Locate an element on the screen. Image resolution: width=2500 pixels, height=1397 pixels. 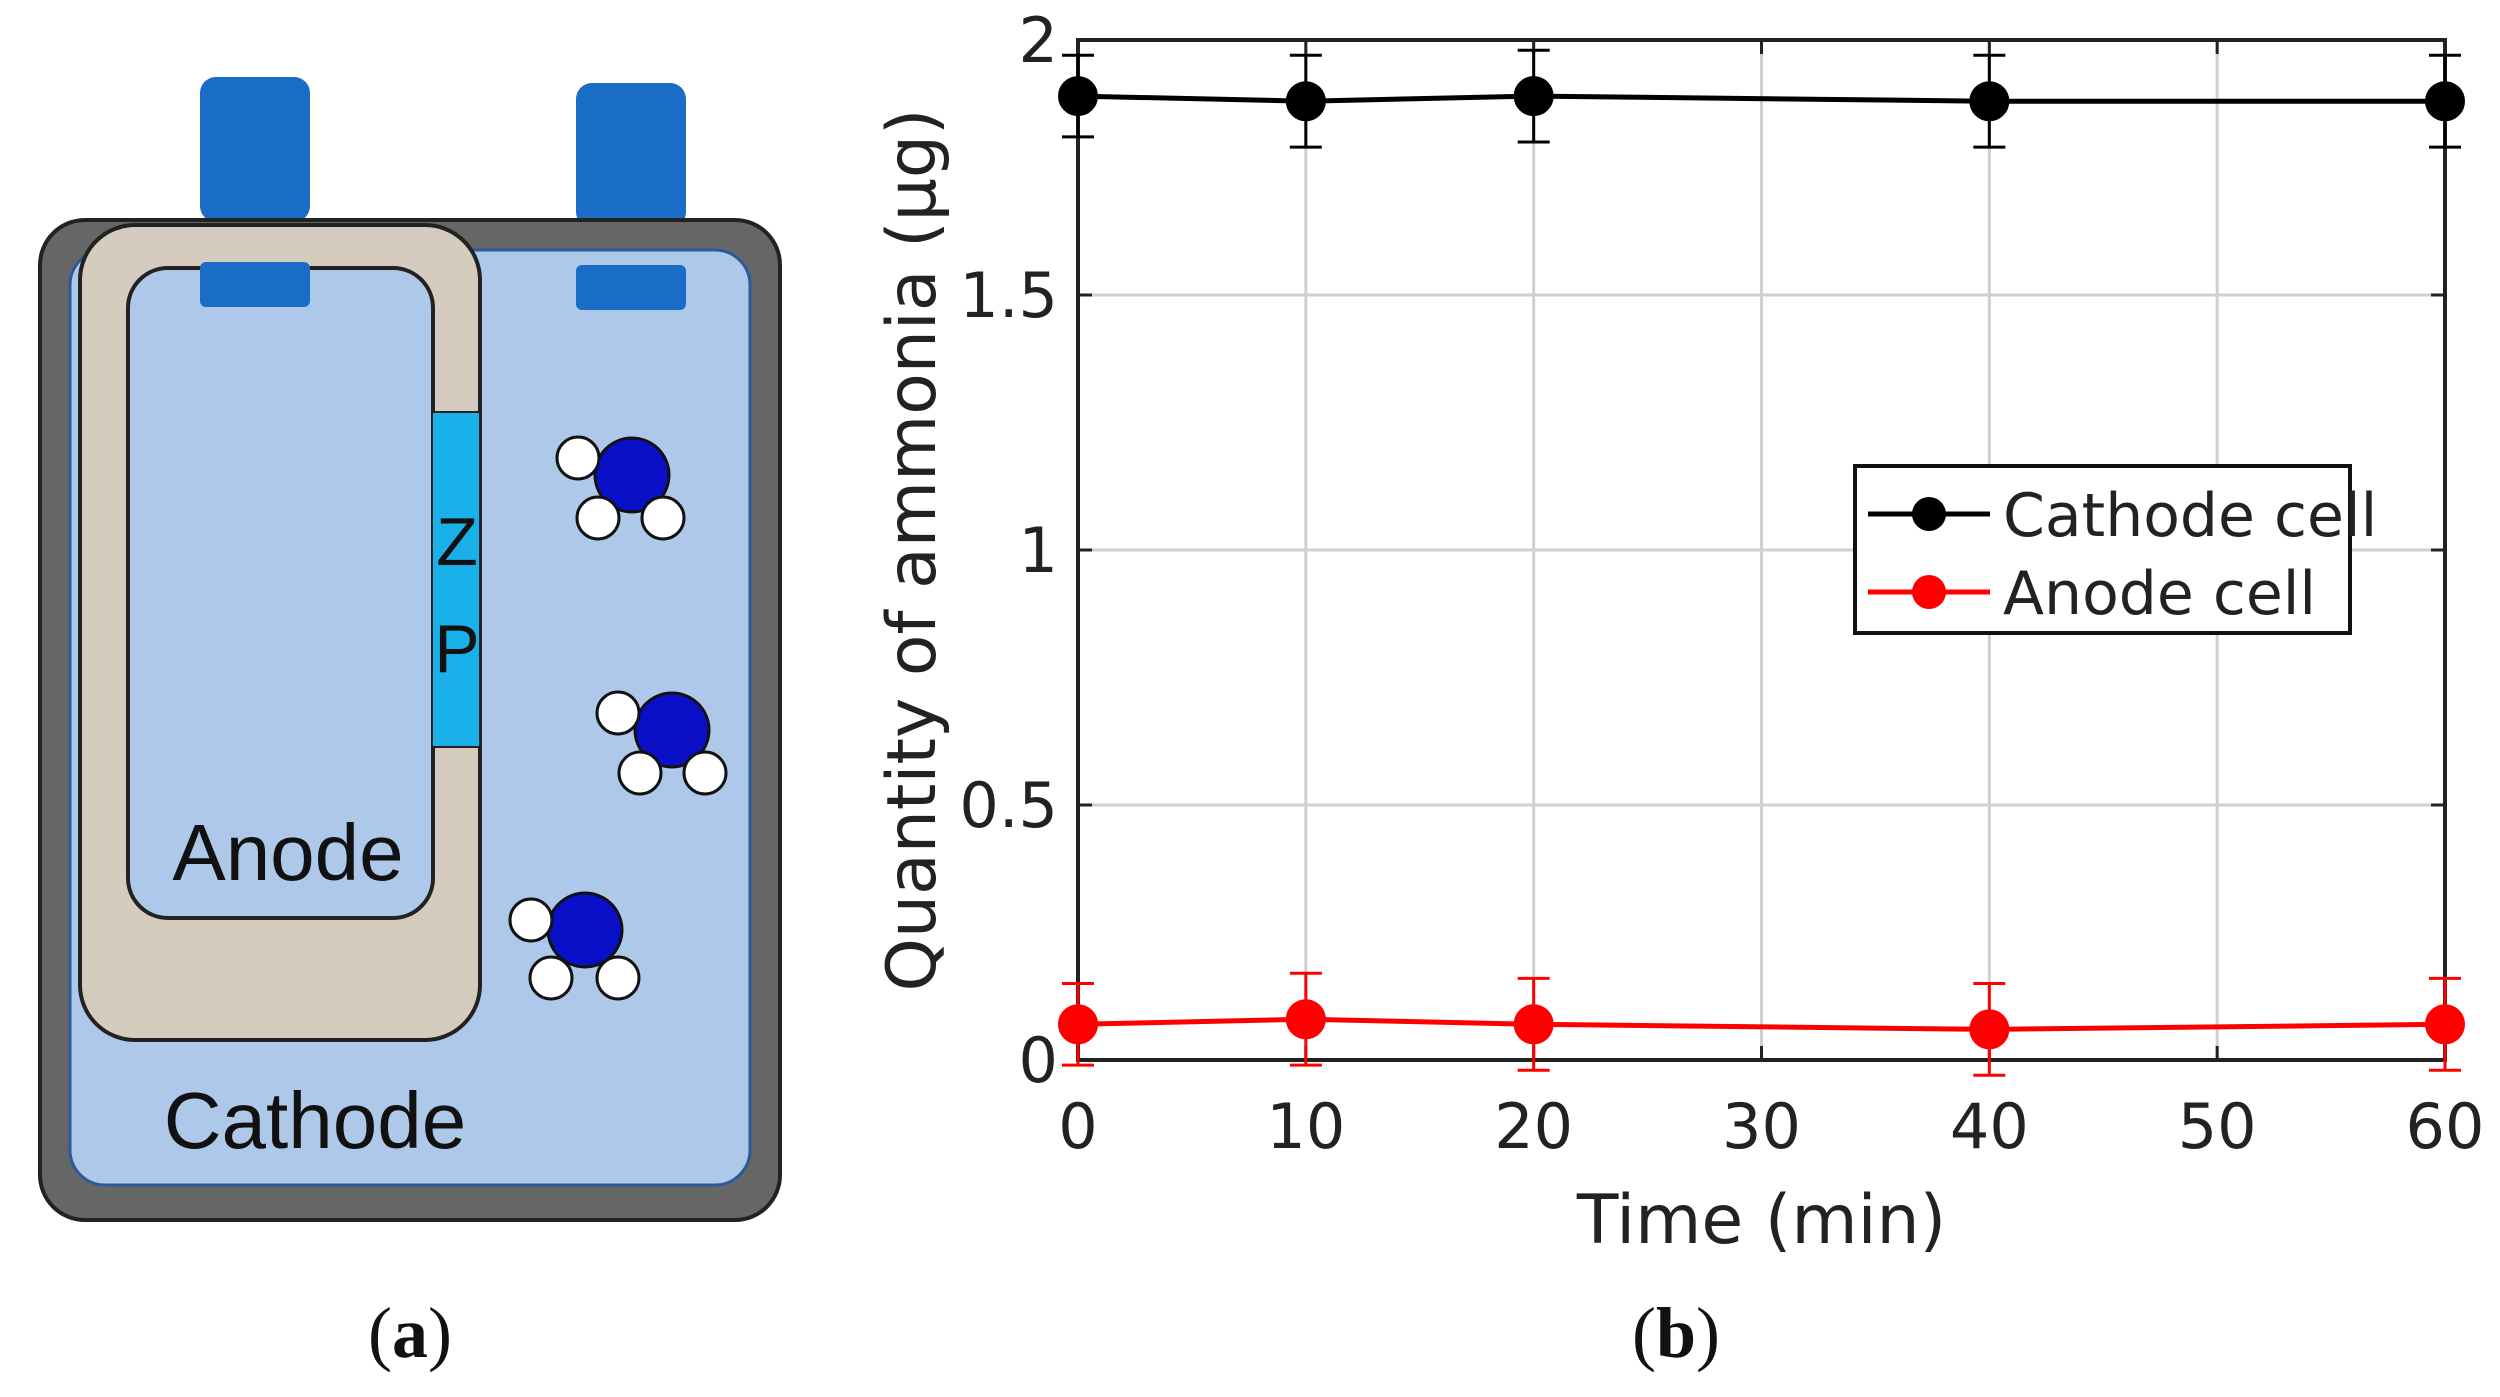
cathode-label: Cathode is located at coordinates (315, 1120).